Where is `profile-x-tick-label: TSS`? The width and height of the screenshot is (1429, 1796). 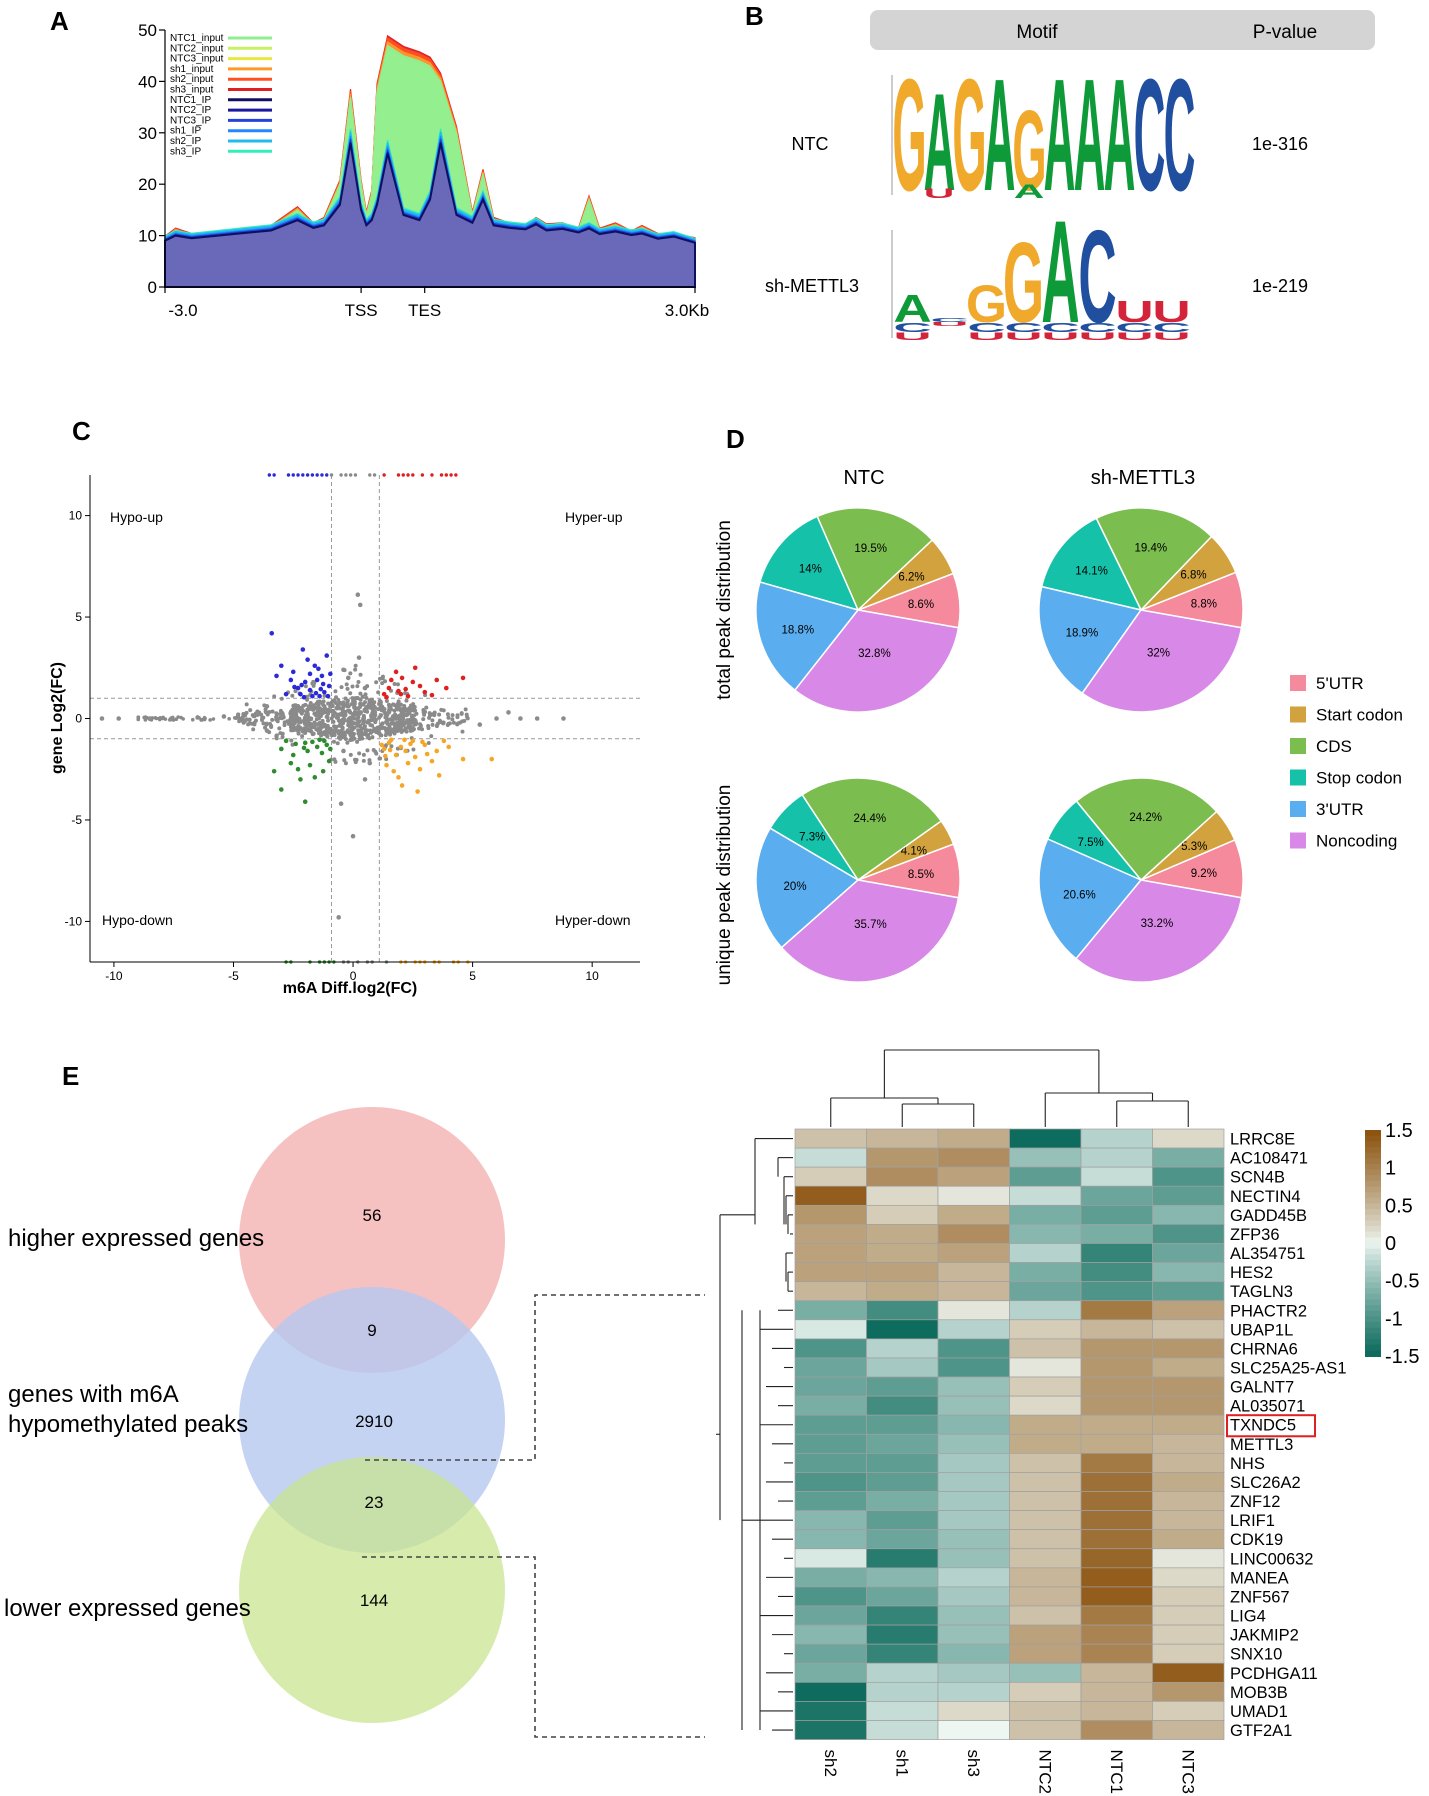 profile-x-tick-label: TSS is located at coordinates (361, 310).